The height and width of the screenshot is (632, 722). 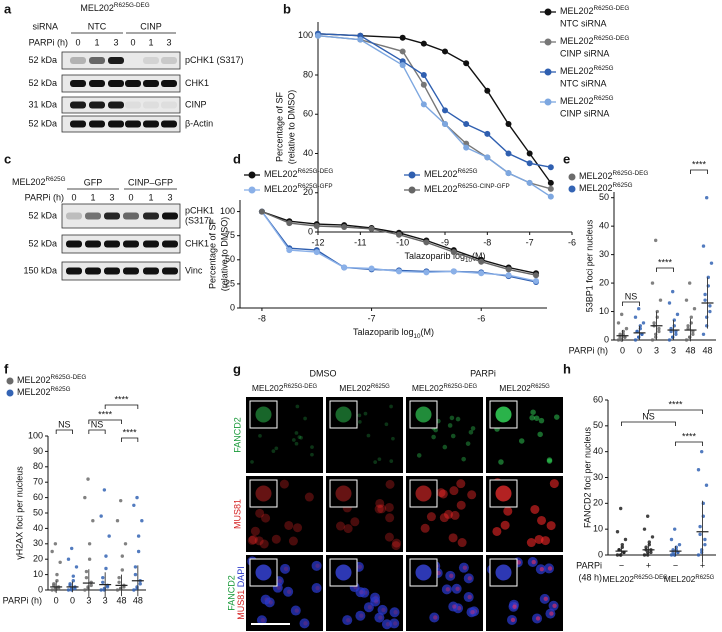 I want to click on blot-strip, so click(x=121, y=271).